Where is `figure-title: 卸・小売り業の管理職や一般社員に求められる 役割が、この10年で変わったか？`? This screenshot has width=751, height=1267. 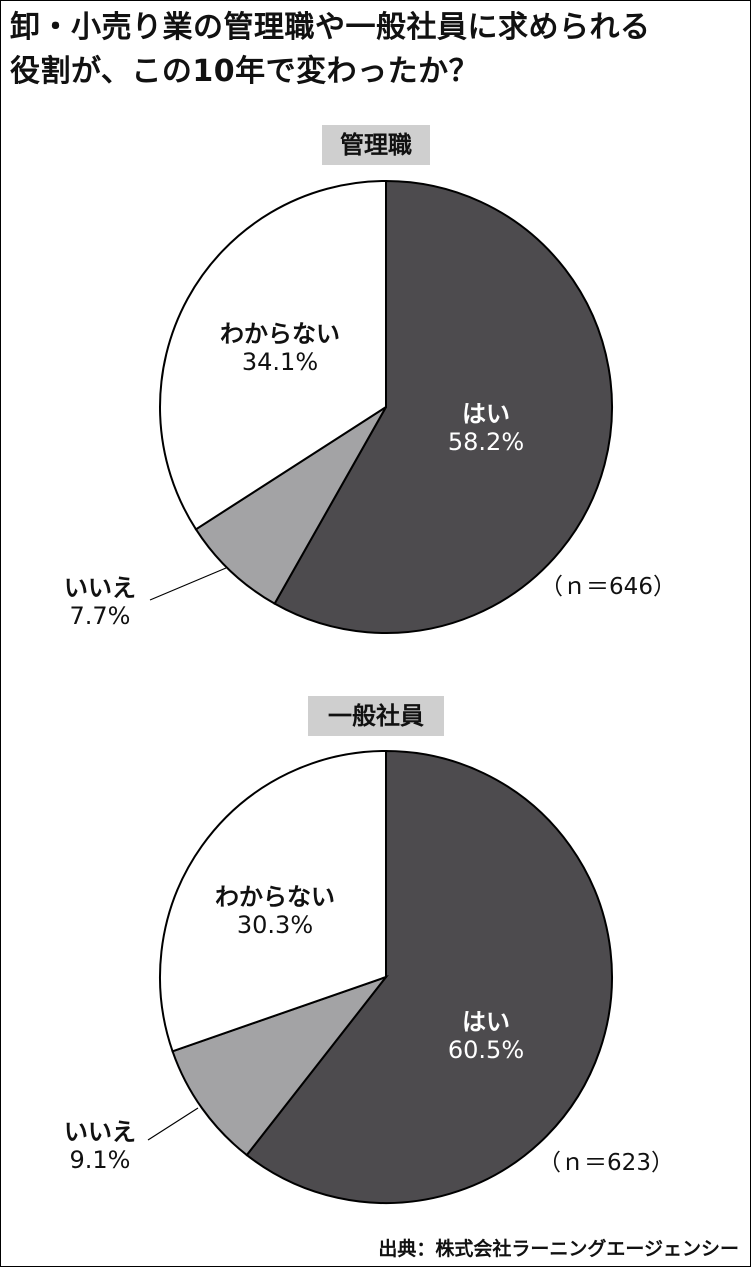
figure-title: 卸・小売り業の管理職や一般社員に求められる 役割が、この10年で変わったか？ is located at coordinates (377, 50).